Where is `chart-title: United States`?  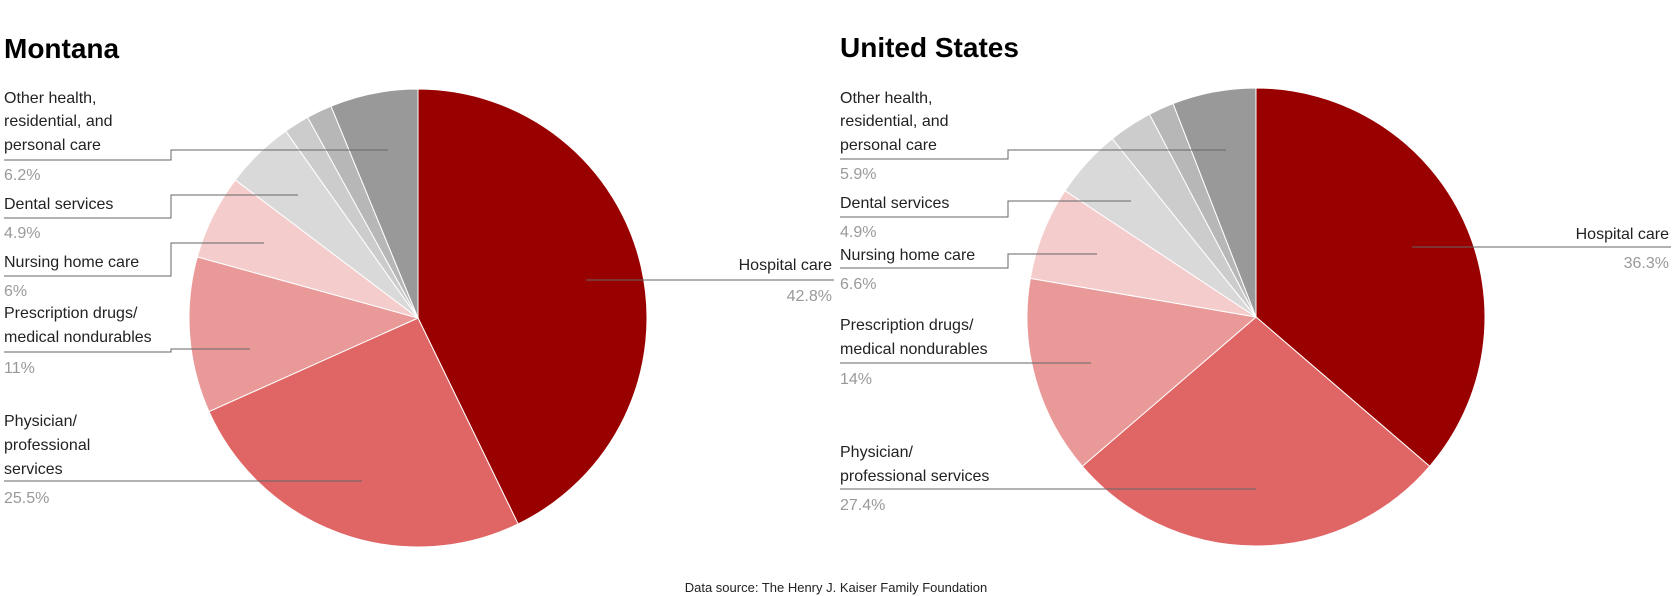 chart-title: United States is located at coordinates (929, 47).